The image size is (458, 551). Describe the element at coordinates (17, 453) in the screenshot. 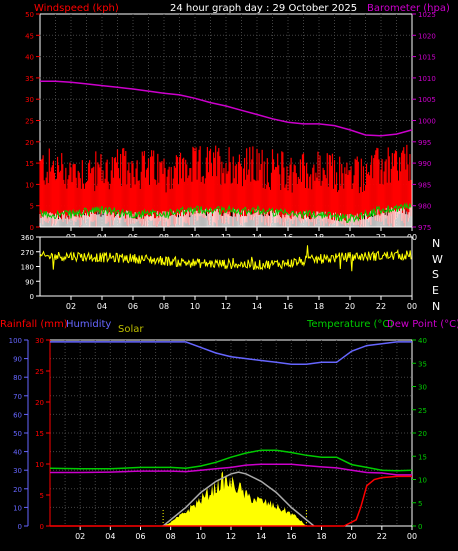

I see `humidity-tick-label: 40` at that location.